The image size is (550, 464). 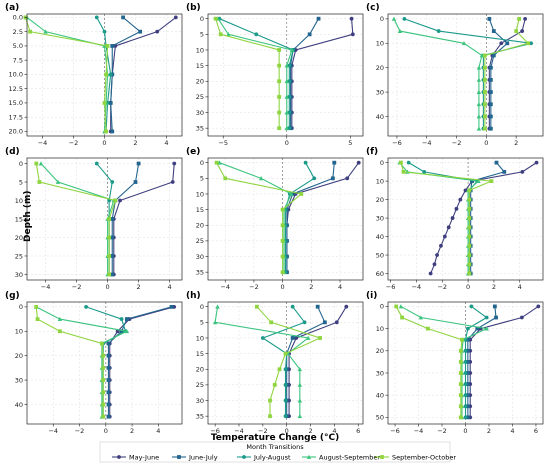 I want to click on x-axis-title: Temperature Change (°C), so click(x=275, y=438).